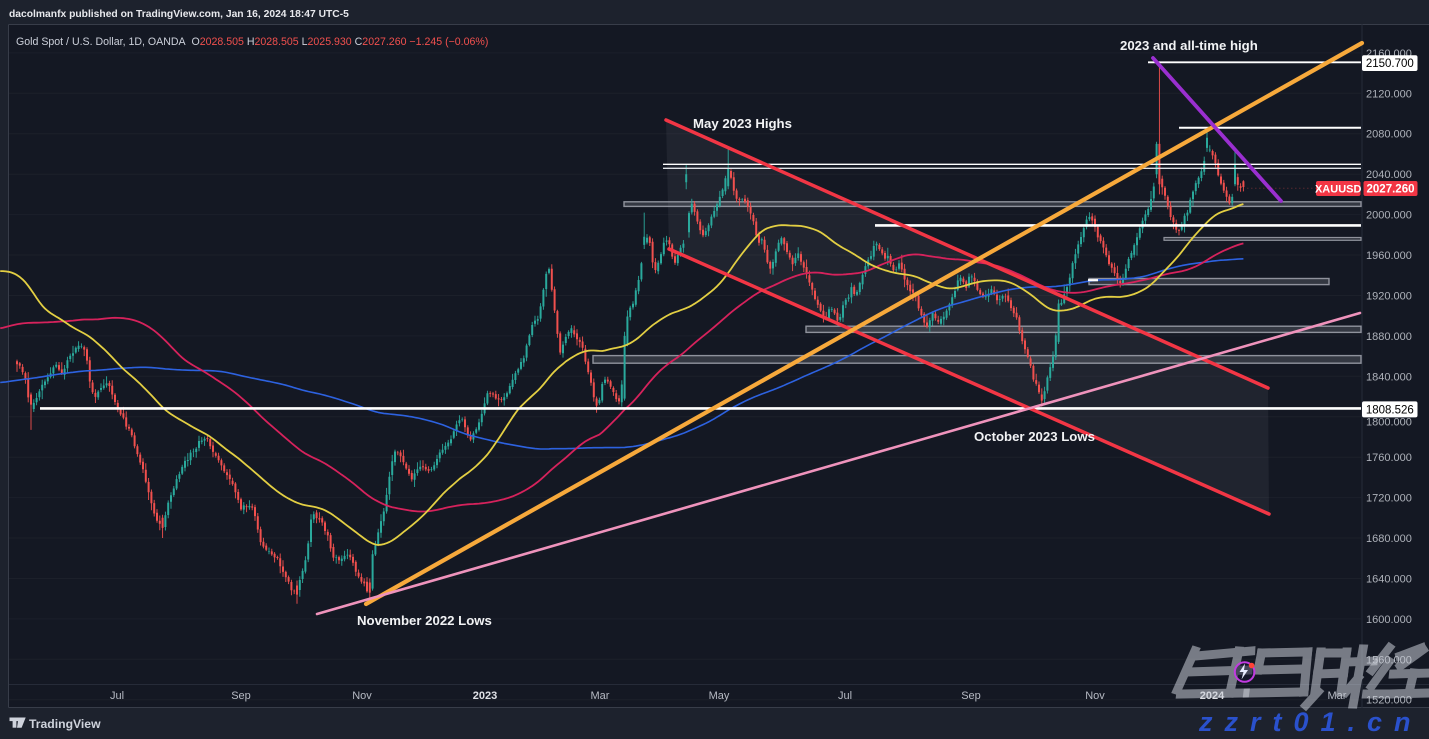  What do you see at coordinates (424, 620) in the screenshot?
I see `svg-text: November 2022 Lows` at bounding box center [424, 620].